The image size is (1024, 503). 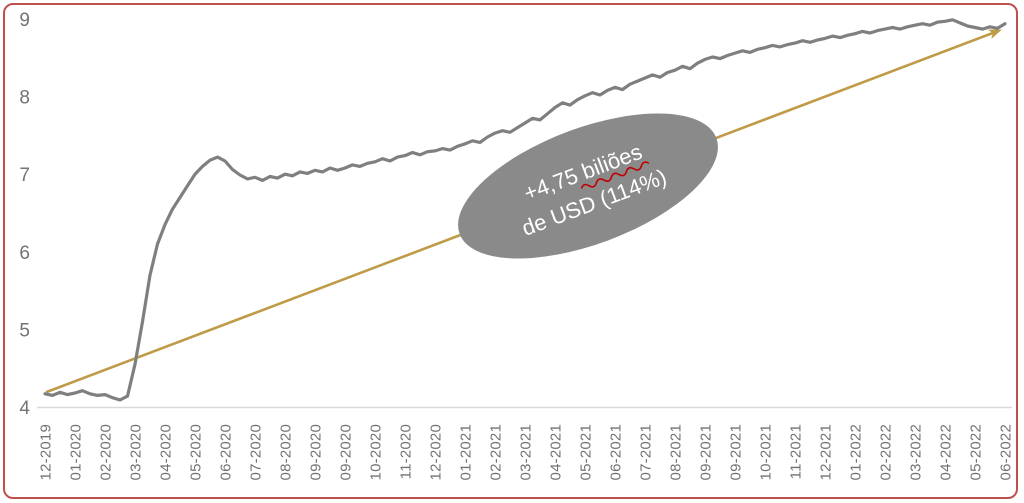 I want to click on x-tick-label: 06-2022, so click(x=1006, y=452).